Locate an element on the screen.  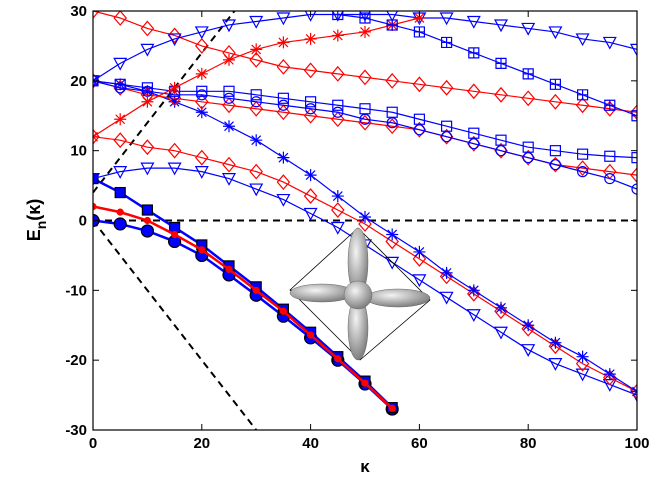
y-tick-label: 20 is located at coordinates (78, 81).